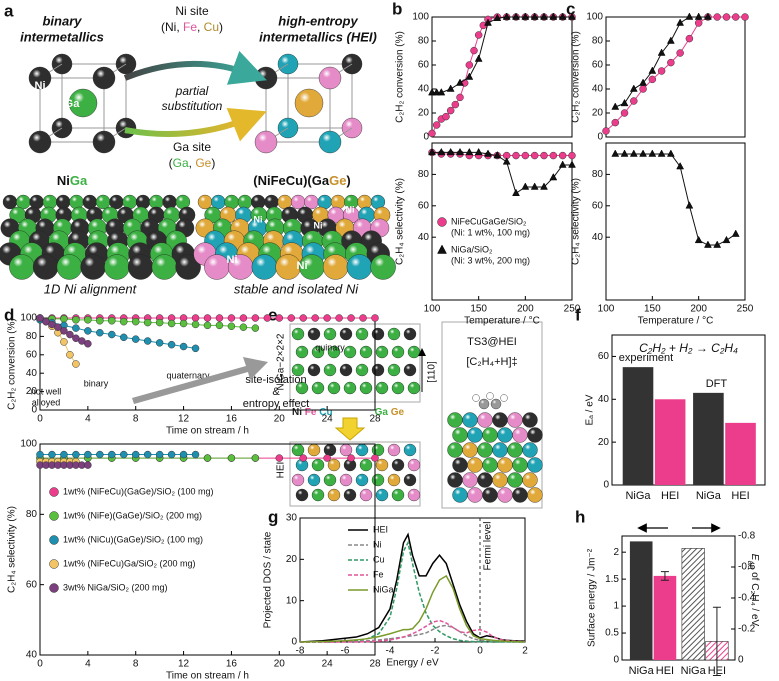 This screenshot has width=779, height=681. Describe the element at coordinates (292, 600) in the screenshot. I see `y-tick-label: 10` at that location.